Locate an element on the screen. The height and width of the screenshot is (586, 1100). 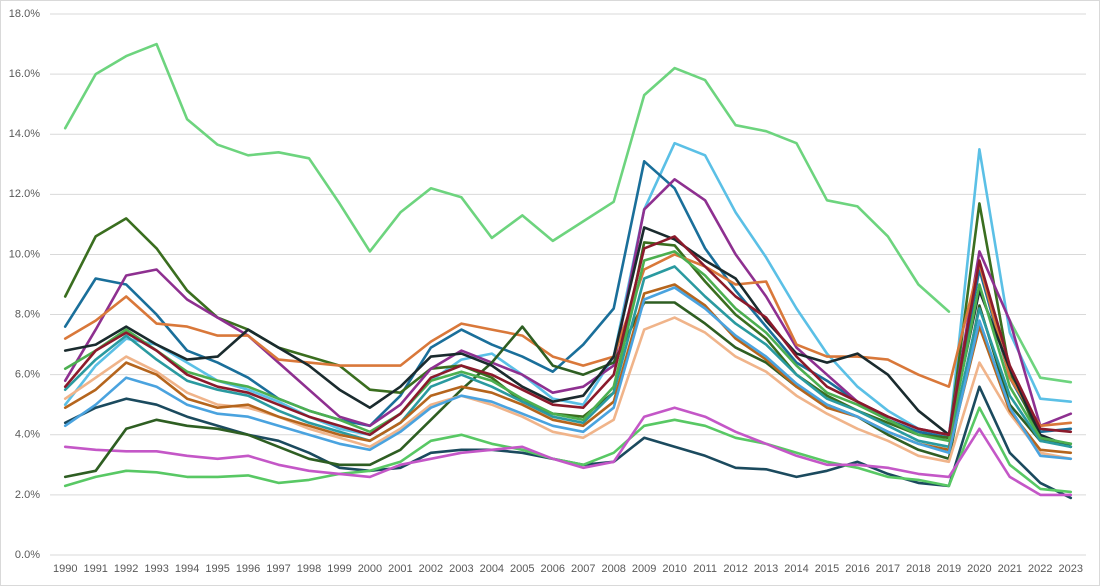
x-tick-label: 2003 is located at coordinates (461, 569).